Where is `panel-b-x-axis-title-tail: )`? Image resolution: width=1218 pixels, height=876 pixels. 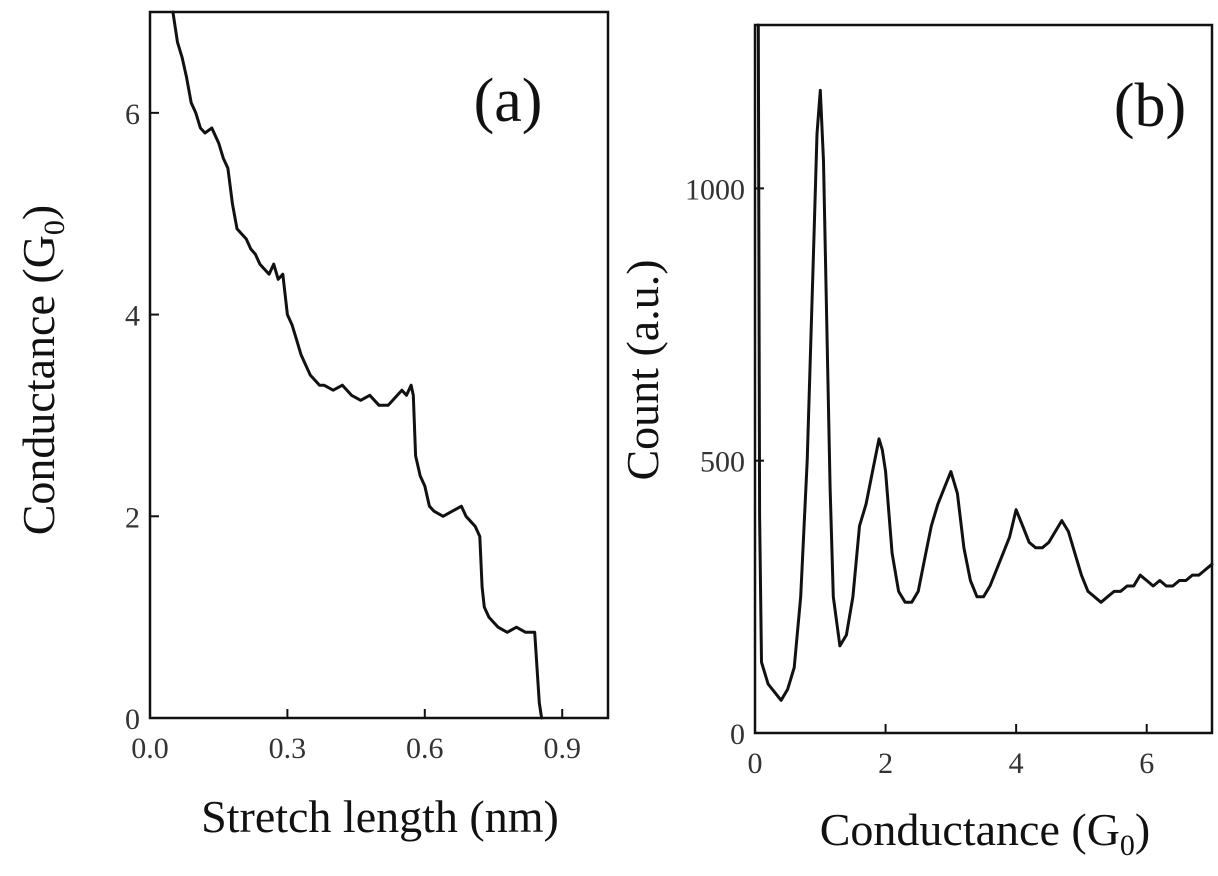
panel-b-x-axis-title-tail: ) is located at coordinates (1142, 829).